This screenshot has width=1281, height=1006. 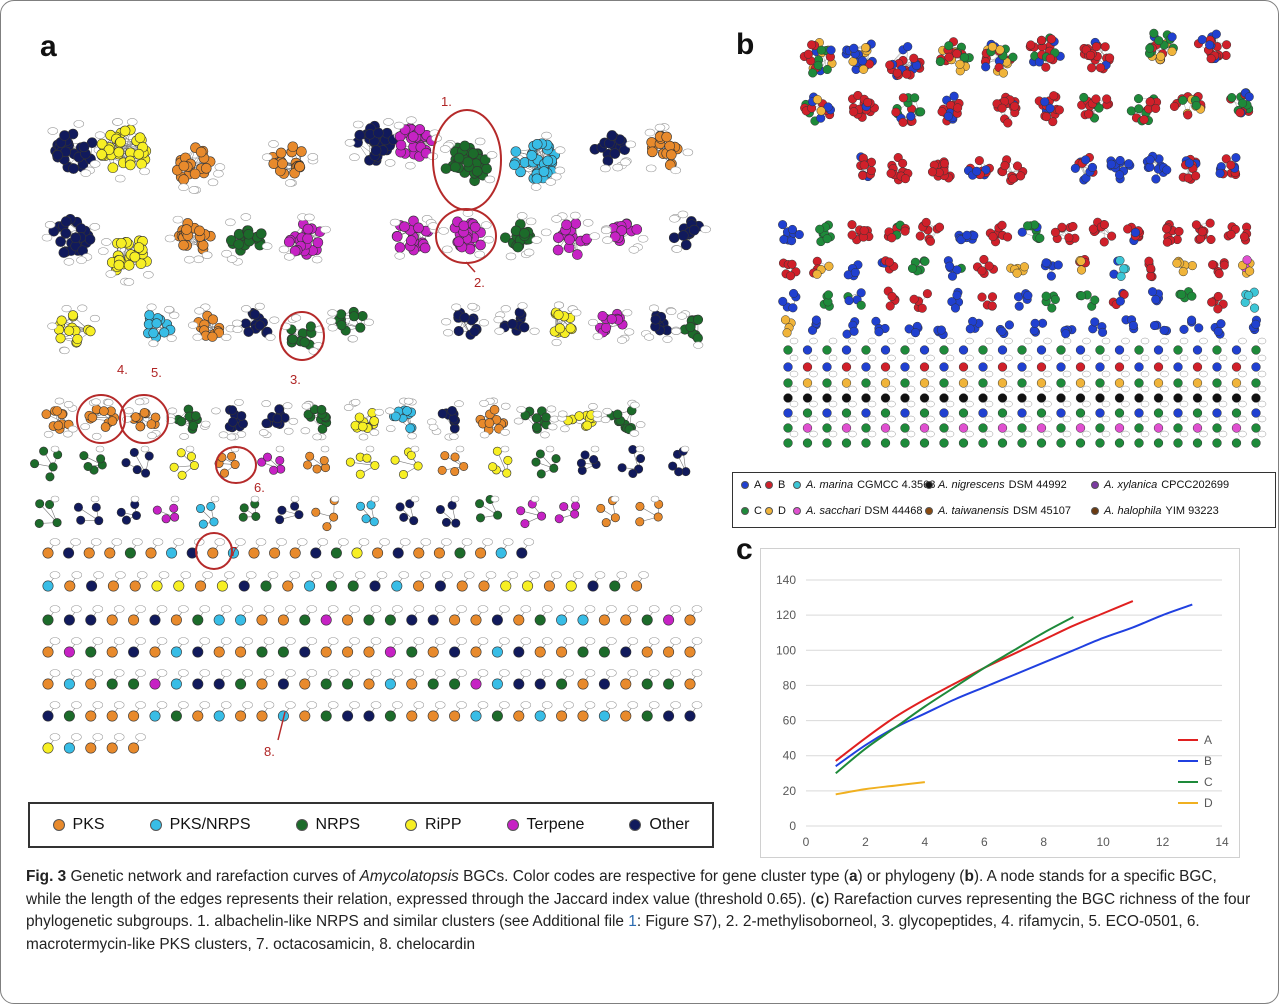 I want to click on legend-a-item-ripp: RiPP, so click(x=433, y=825).